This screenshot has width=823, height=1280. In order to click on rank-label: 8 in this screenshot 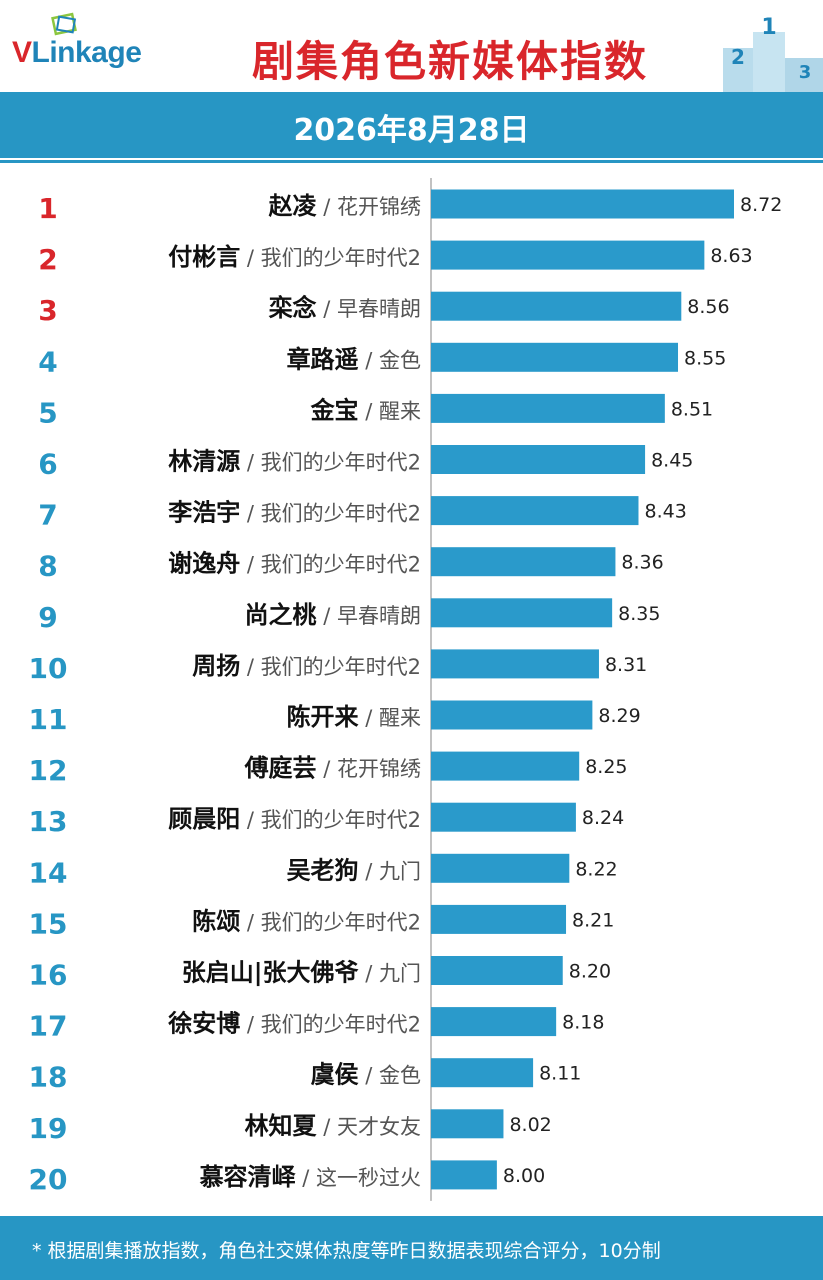, I will do `click(47, 566)`.